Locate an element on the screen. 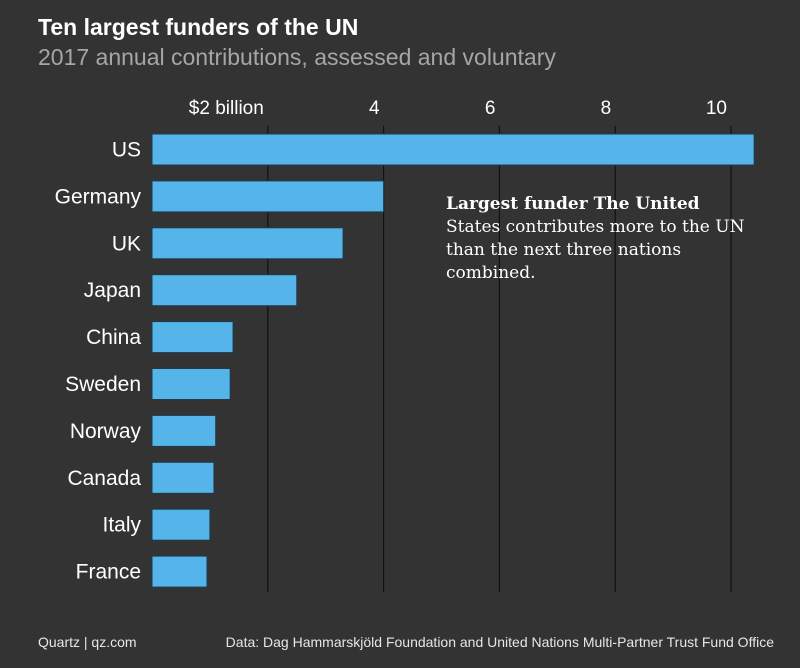 This screenshot has height=668, width=800. bar-us is located at coordinates (453, 149).